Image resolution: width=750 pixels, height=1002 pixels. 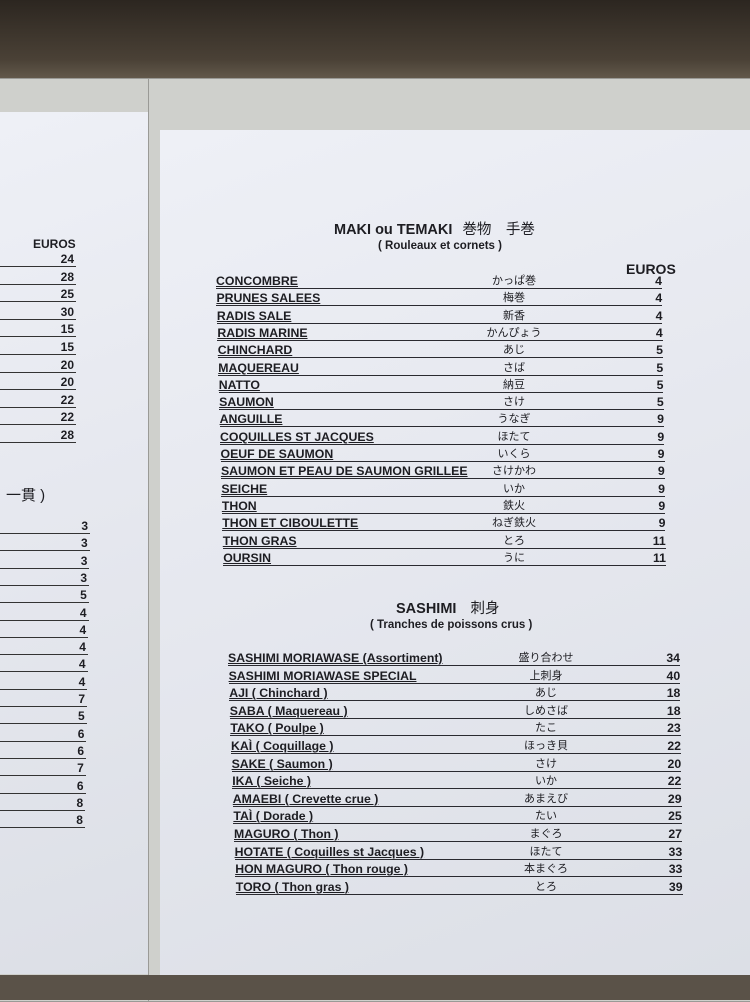 I want to click on item-name: AJI ( Chinchard ), so click(x=278, y=693).